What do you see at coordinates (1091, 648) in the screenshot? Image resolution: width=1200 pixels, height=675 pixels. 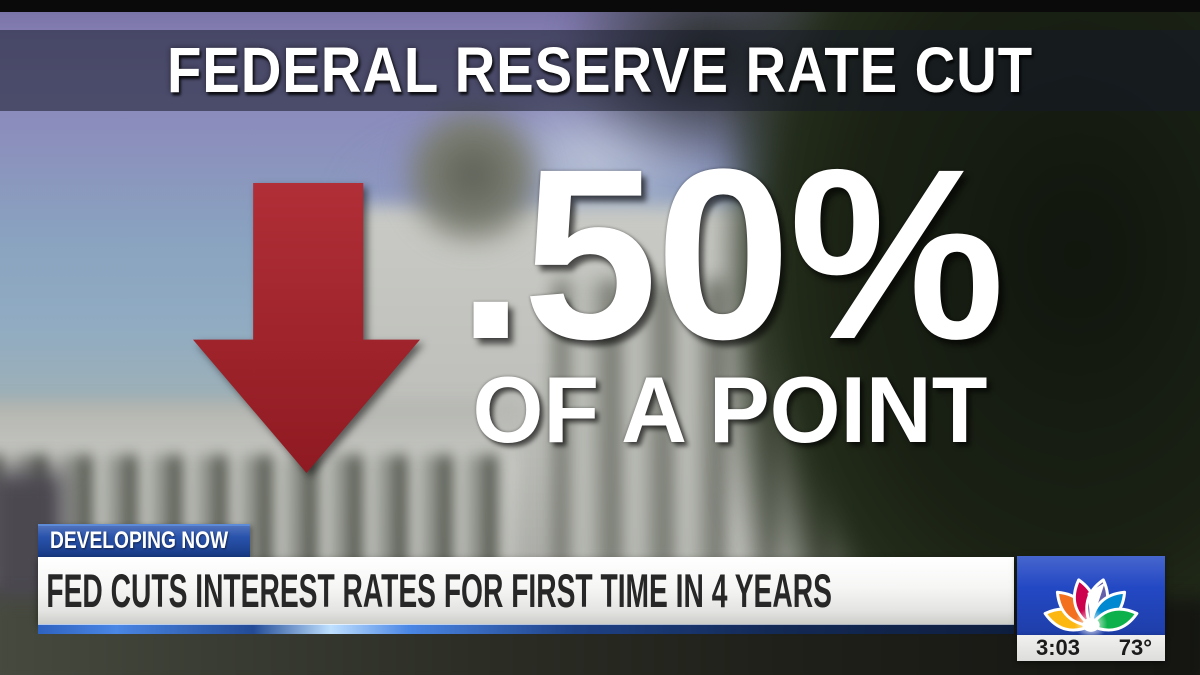 I see `time-temp-strip: 3:03 73°` at bounding box center [1091, 648].